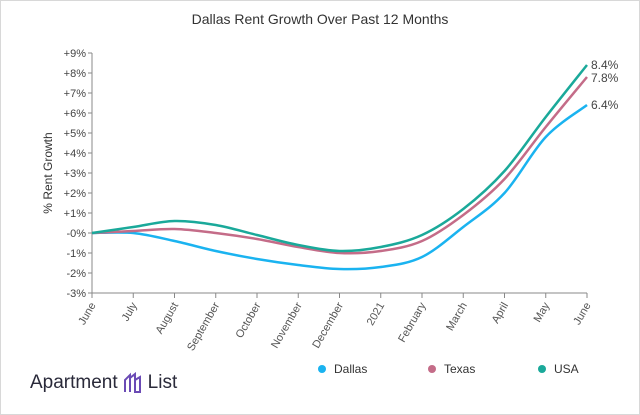  Describe the element at coordinates (457, 317) in the screenshot. I see `x-tick-label: March` at that location.